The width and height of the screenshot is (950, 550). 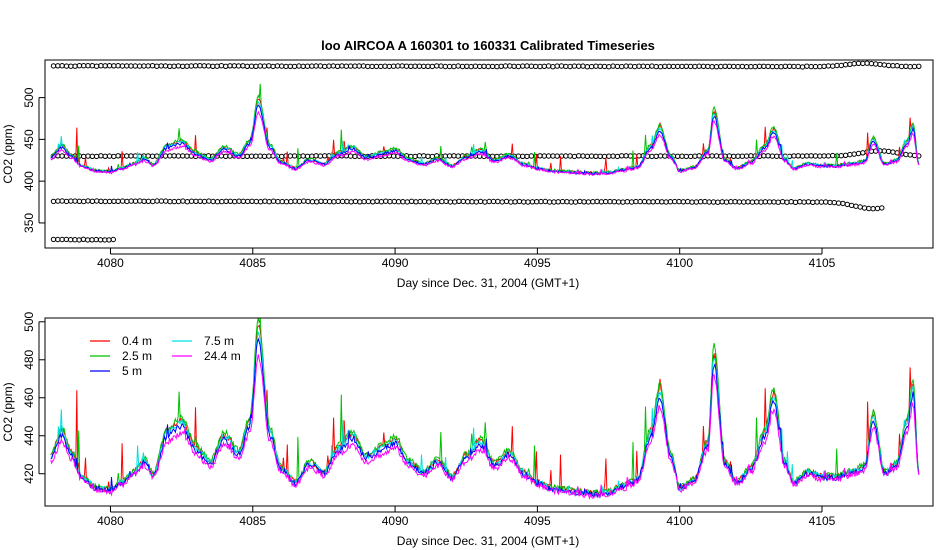 I want to click on bottom-x-tick-label: 4105, so click(x=822, y=521).